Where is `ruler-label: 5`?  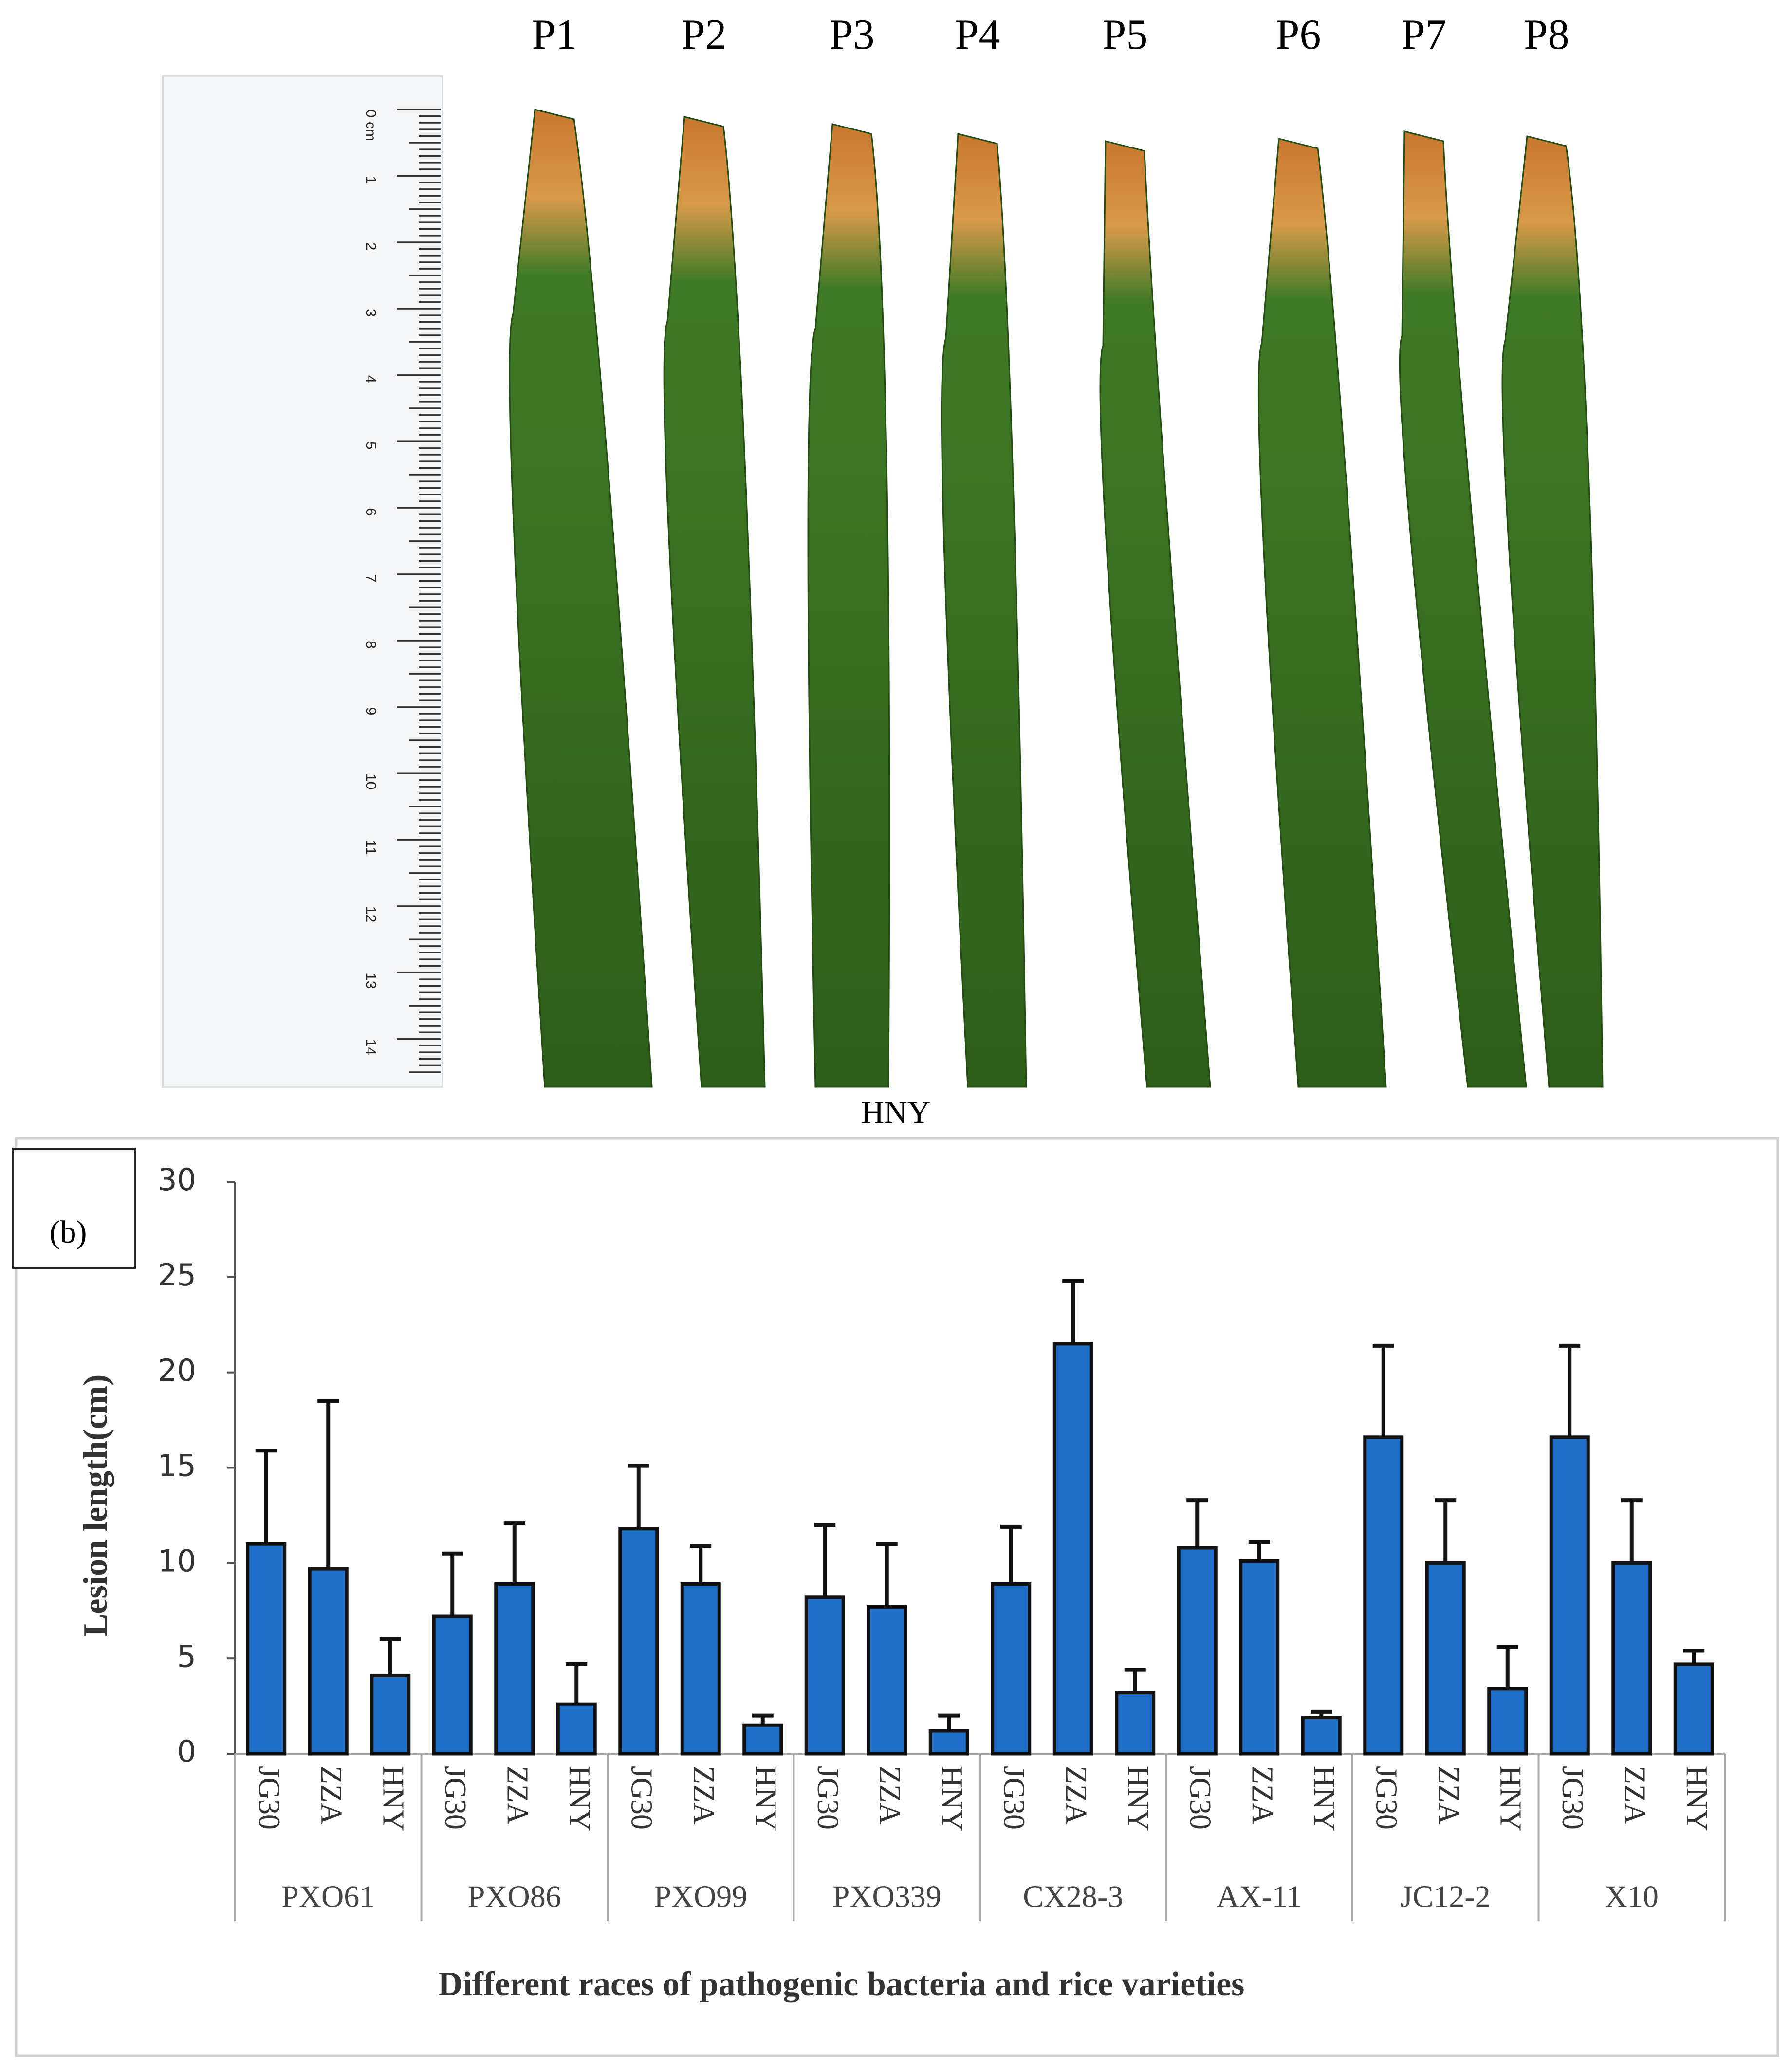 ruler-label: 5 is located at coordinates (371, 445).